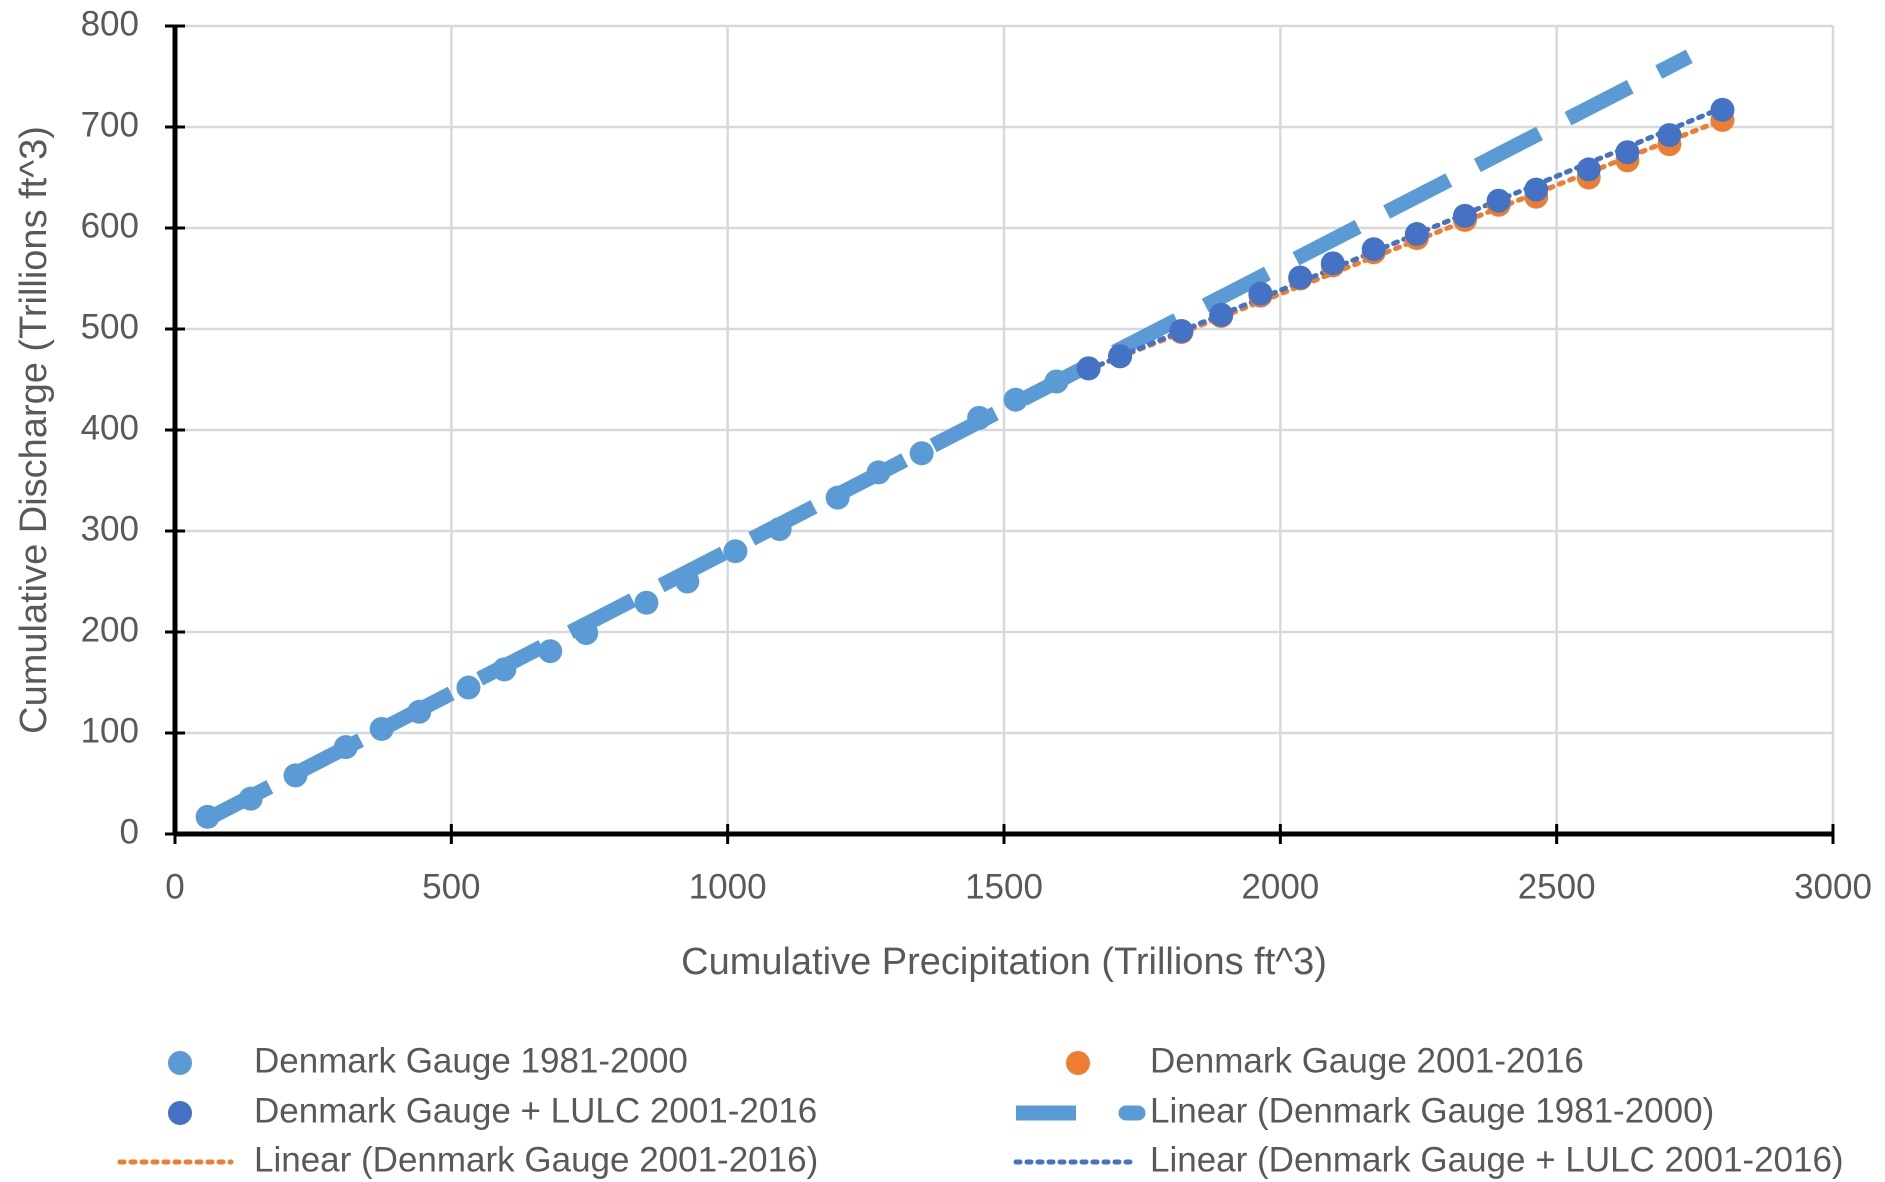 This screenshot has width=1885, height=1182. What do you see at coordinates (110, 427) in the screenshot?
I see `y-tick-label: 400` at bounding box center [110, 427].